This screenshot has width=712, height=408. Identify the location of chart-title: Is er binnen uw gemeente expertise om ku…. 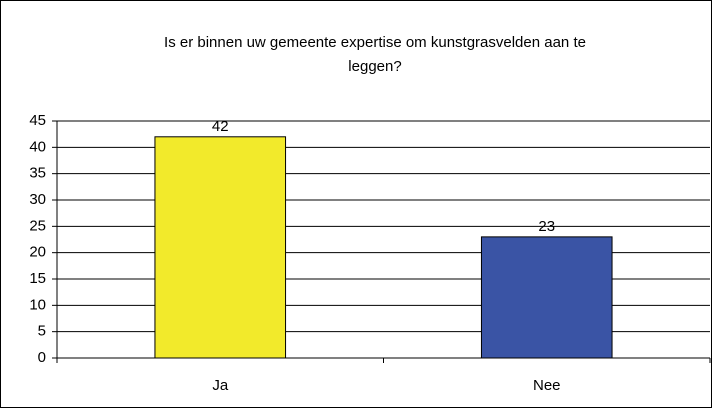
(375, 54).